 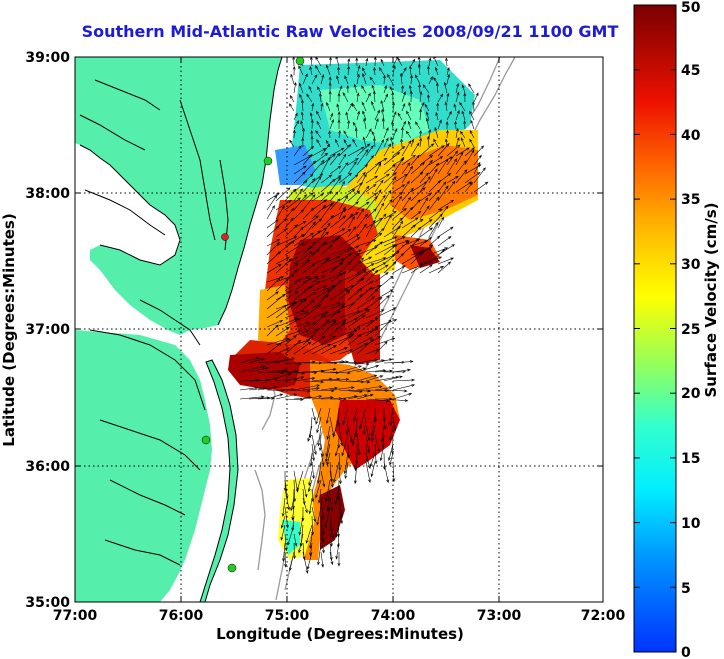 What do you see at coordinates (178, 196) in the screenshot?
I see `land-mass` at bounding box center [178, 196].